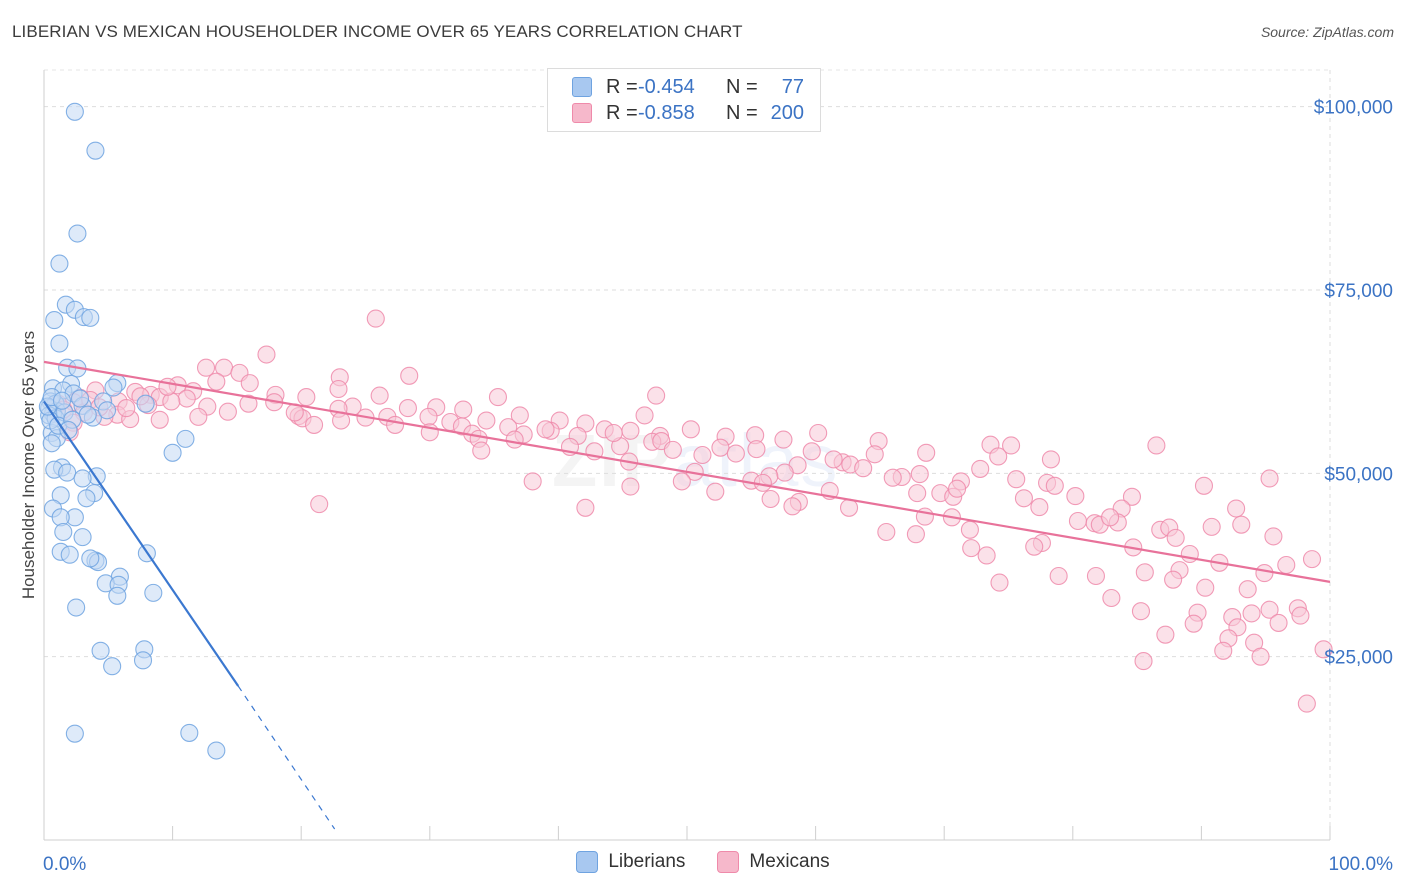 The height and width of the screenshot is (892, 1406). I want to click on trendline-liberians-extension, so click(286, 757).